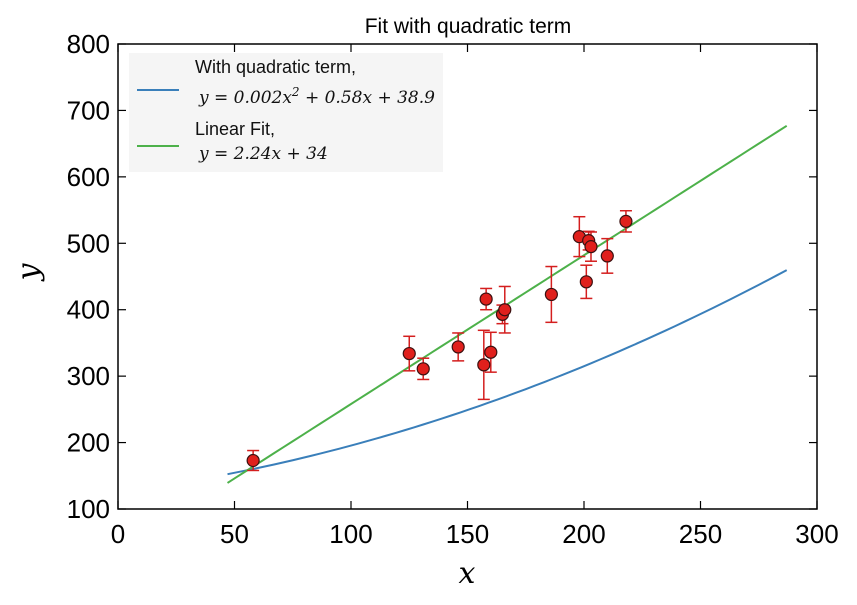  I want to click on legend-box, so click(286, 112).